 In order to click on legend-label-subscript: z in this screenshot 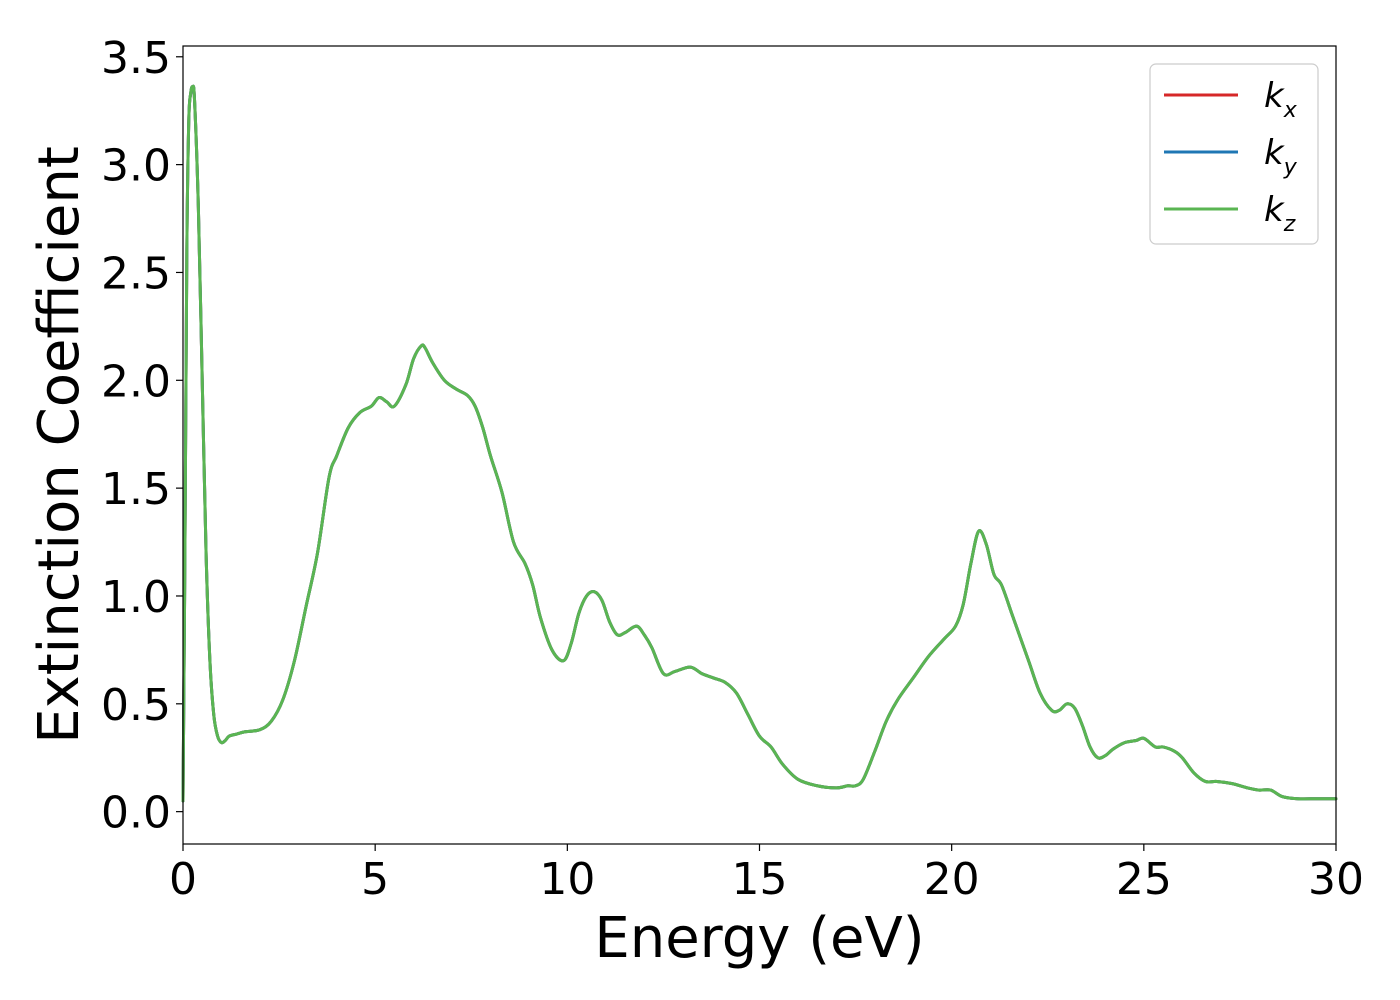, I will do `click(1289, 224)`.